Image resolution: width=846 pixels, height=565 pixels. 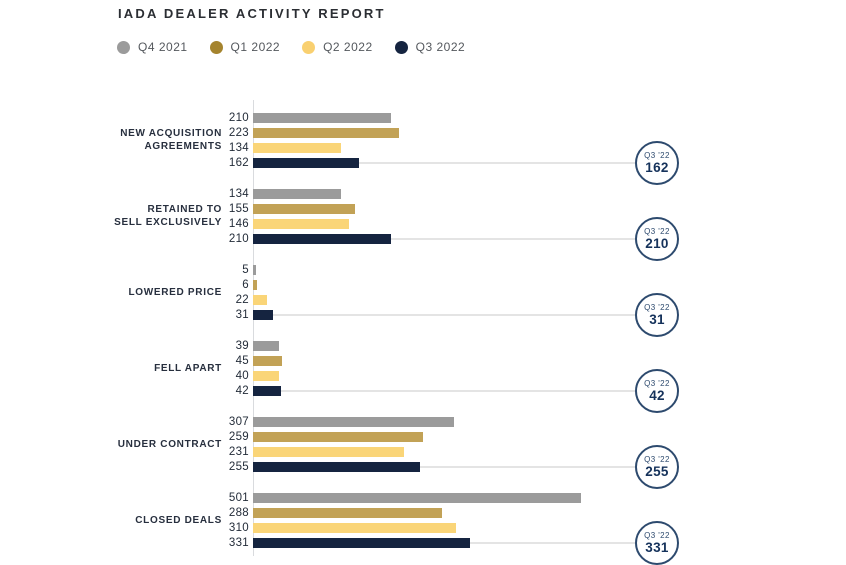 What do you see at coordinates (171, 133) in the screenshot?
I see `category-label-line: NEW ACQUISITION` at bounding box center [171, 133].